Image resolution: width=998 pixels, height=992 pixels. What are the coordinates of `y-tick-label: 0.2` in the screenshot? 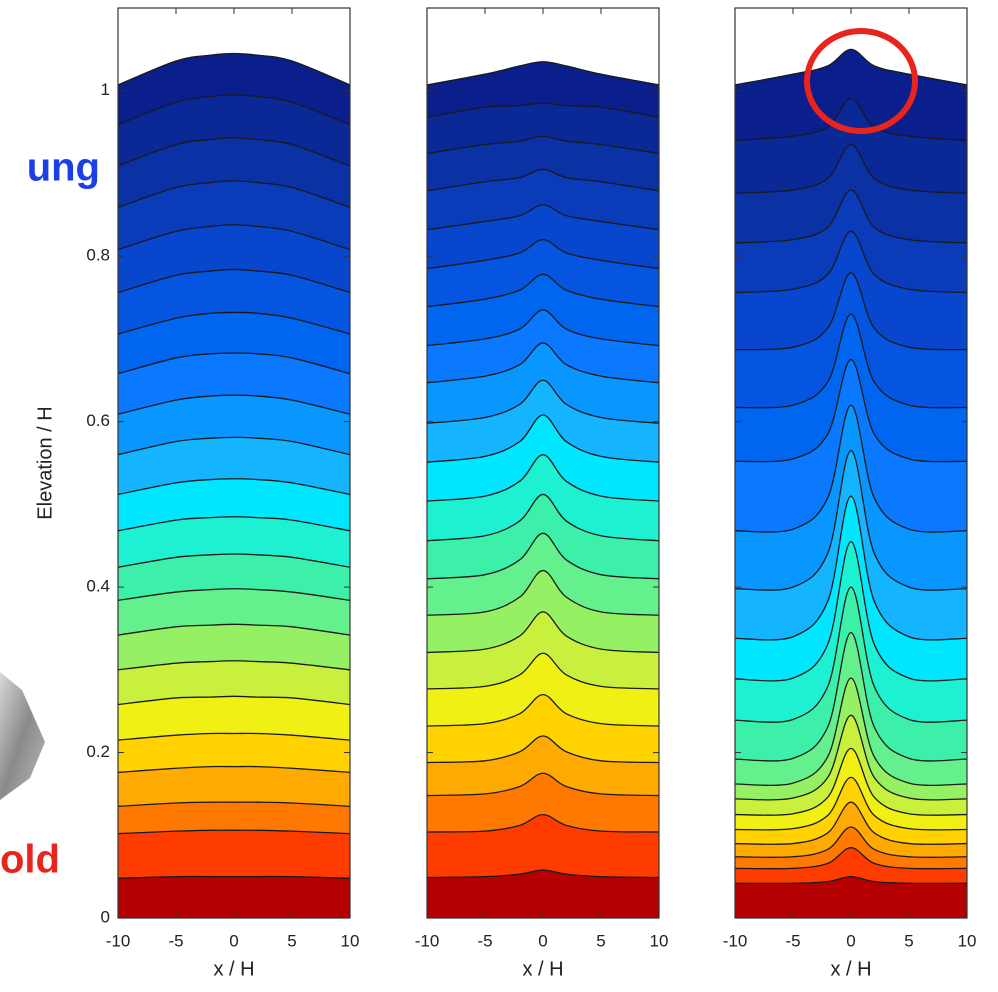 It's located at (98, 751).